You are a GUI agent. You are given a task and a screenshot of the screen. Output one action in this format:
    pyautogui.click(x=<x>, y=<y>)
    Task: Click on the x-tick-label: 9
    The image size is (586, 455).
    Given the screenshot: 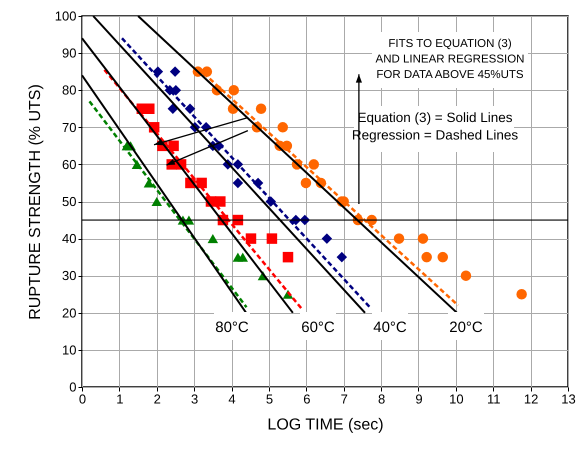 What is the action you would take?
    pyautogui.click(x=419, y=399)
    